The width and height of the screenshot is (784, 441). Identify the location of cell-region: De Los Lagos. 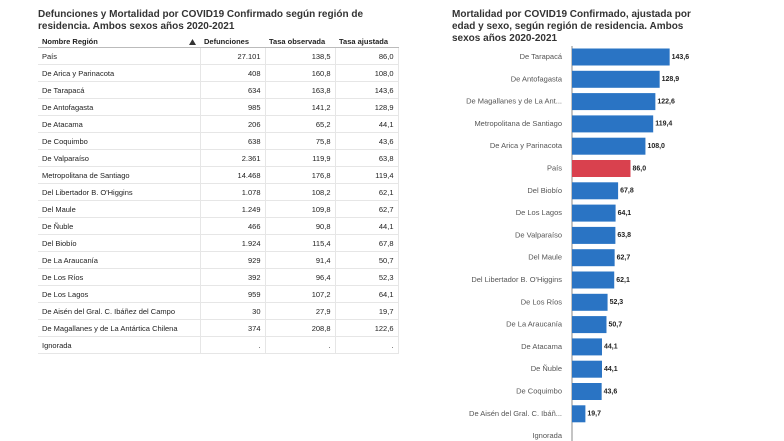
(119, 294).